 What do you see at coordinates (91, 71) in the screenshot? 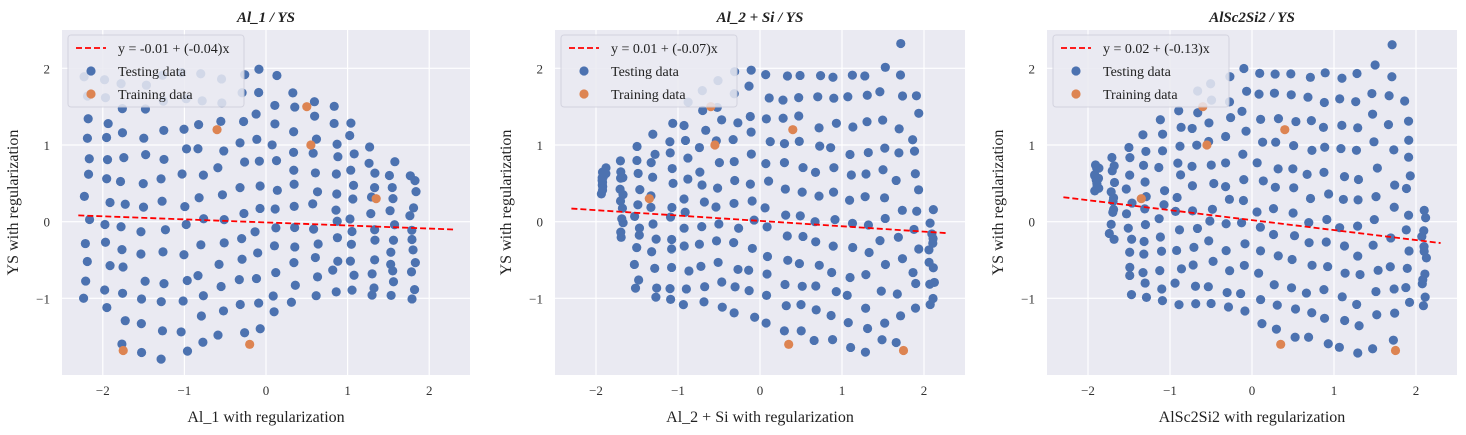
I see `legend-testing-swatch` at bounding box center [91, 71].